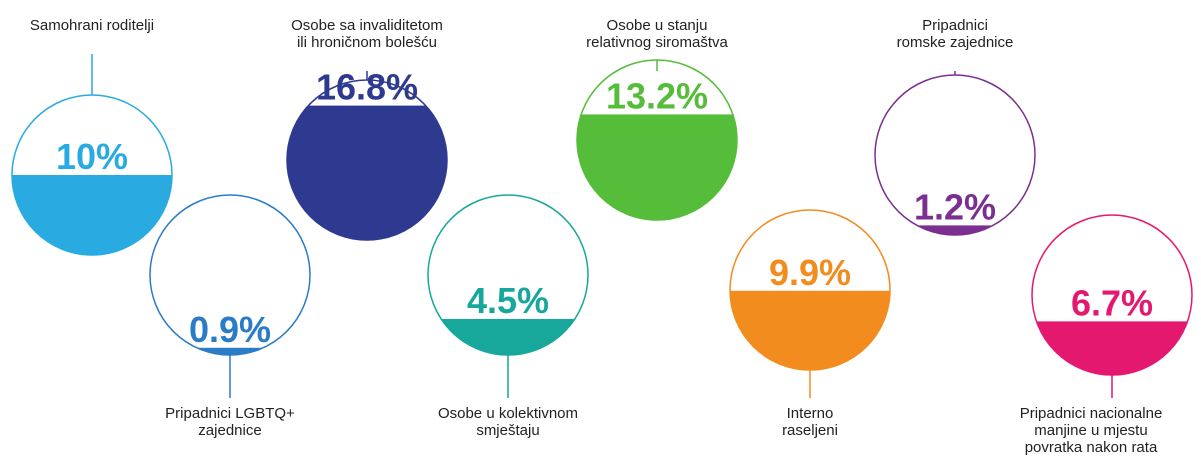 The width and height of the screenshot is (1201, 460). Describe the element at coordinates (1112, 302) in the screenshot. I see `value-label: 6.7%` at that location.